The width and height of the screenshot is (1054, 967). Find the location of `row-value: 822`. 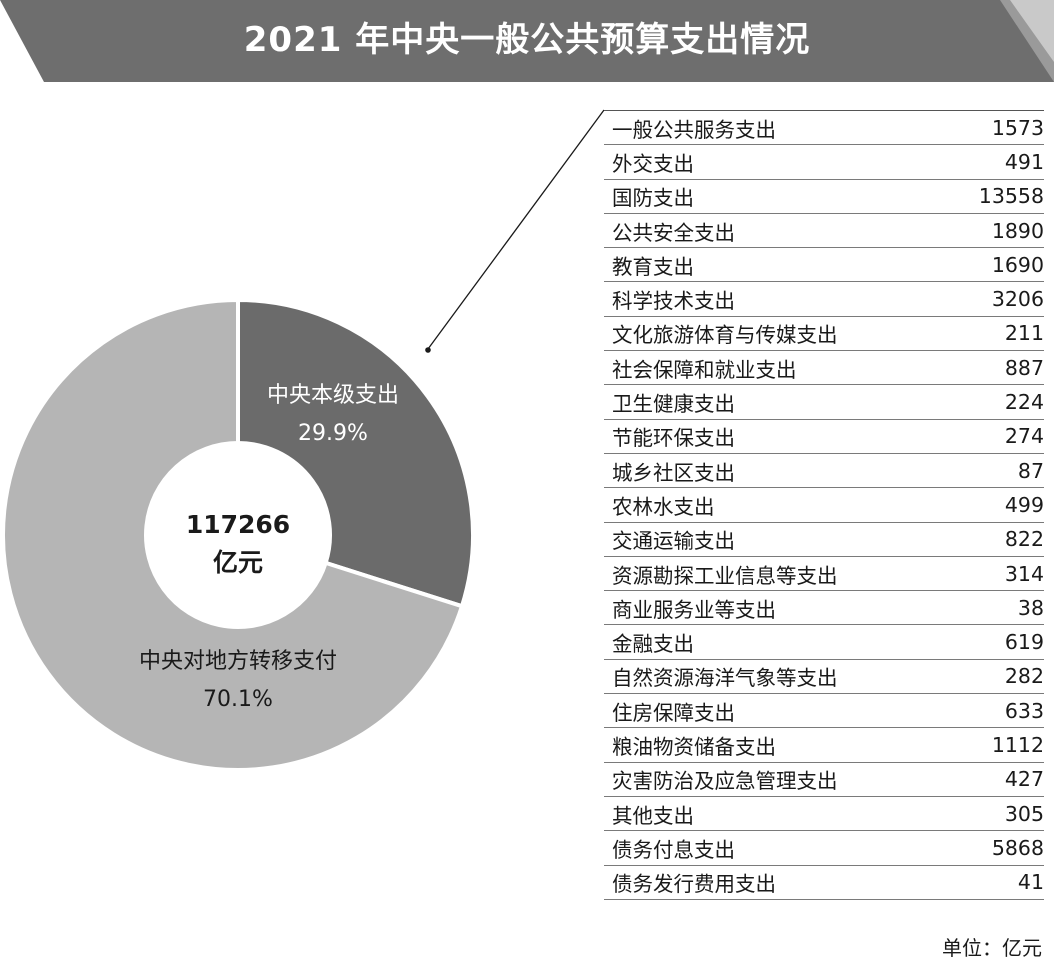

row-value: 822 is located at coordinates (1024, 539).